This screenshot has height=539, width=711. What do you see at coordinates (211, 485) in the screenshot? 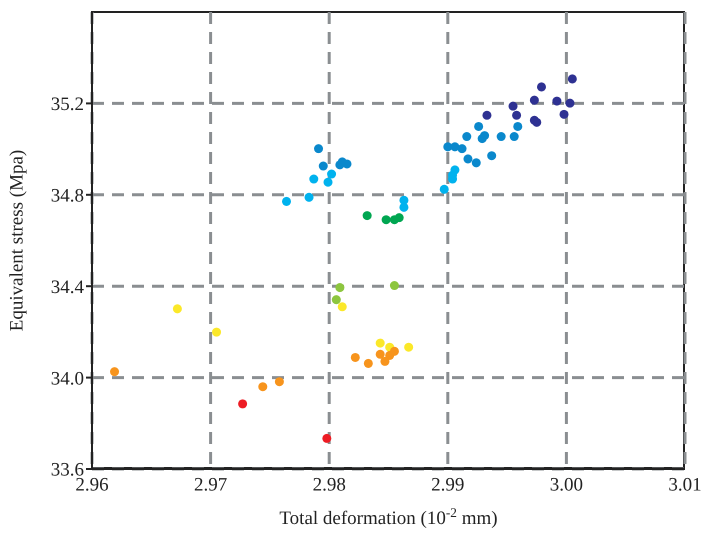
I see `x-tick-label: 2.97` at bounding box center [211, 485].